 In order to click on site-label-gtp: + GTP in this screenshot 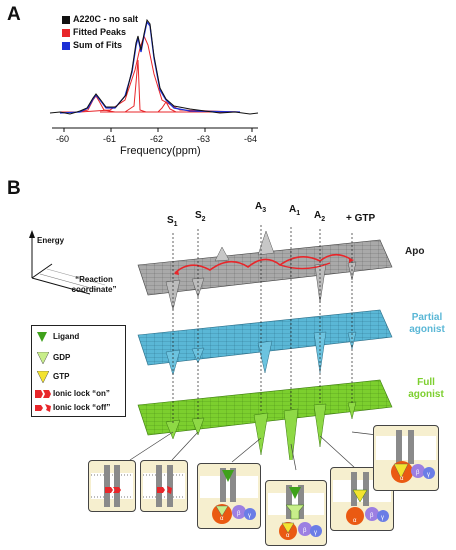, I will do `click(361, 218)`.